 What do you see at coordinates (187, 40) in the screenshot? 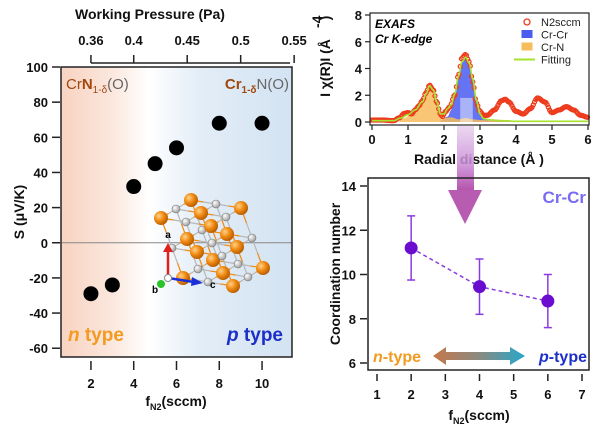
I see `top-tick-label: 0.45` at bounding box center [187, 40].